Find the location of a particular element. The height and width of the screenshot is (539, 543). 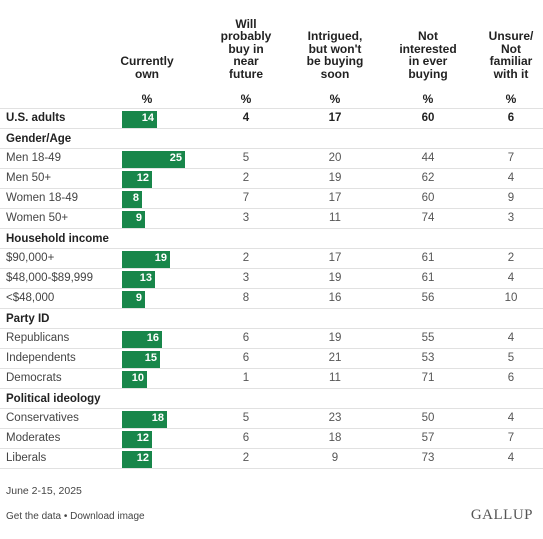

group-title: Political ideology is located at coordinates (53, 399).